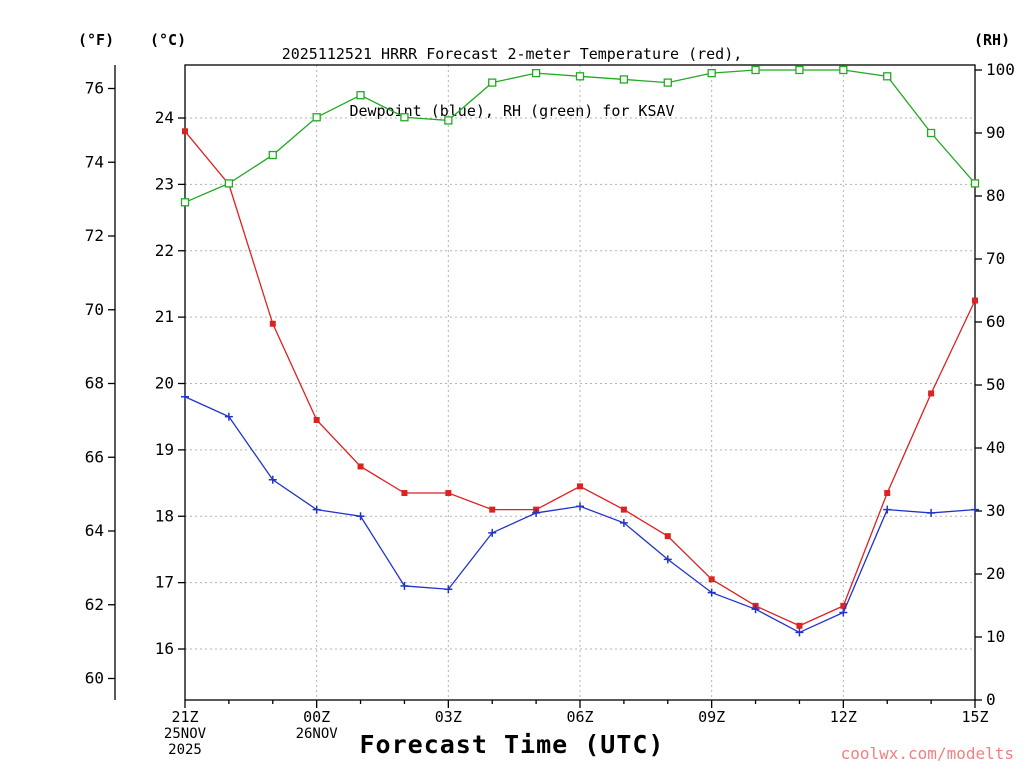  What do you see at coordinates (992, 40) in the screenshot?
I see `rh-unit-label: (RH)` at bounding box center [992, 40].